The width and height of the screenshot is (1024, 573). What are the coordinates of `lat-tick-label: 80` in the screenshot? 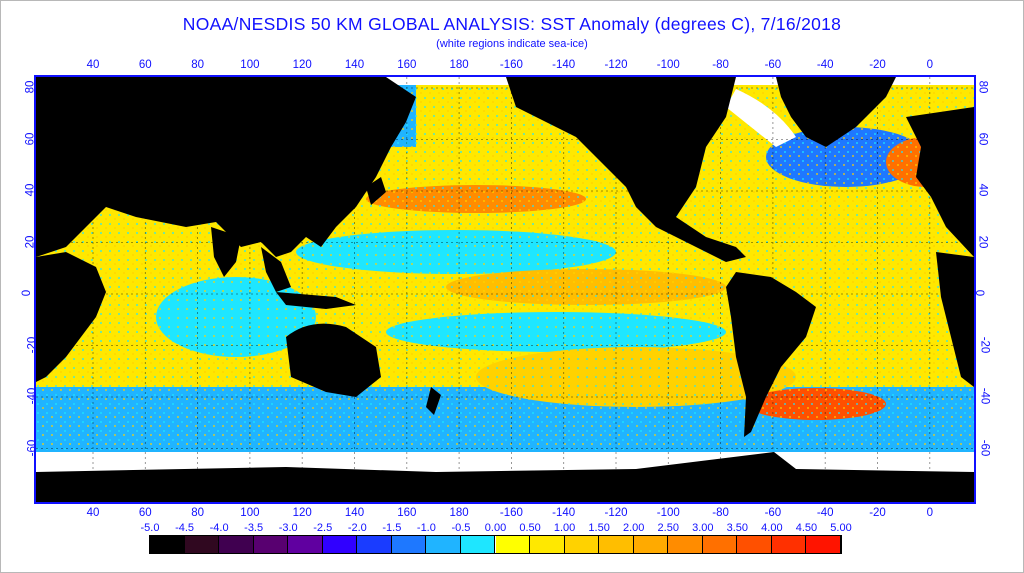 It's located at (982, 87).